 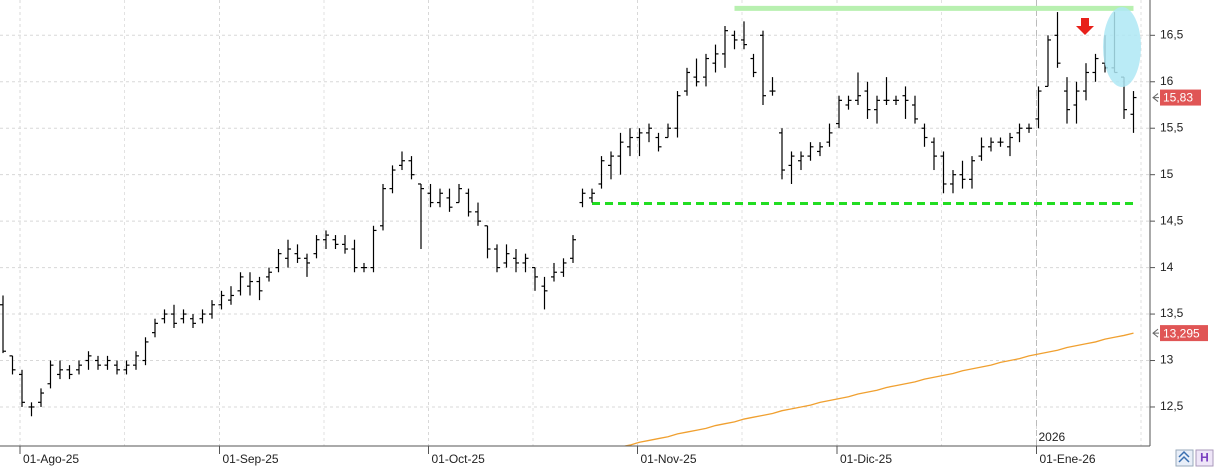 What do you see at coordinates (1172, 406) in the screenshot?
I see `y-tick-label: 12,5` at bounding box center [1172, 406].